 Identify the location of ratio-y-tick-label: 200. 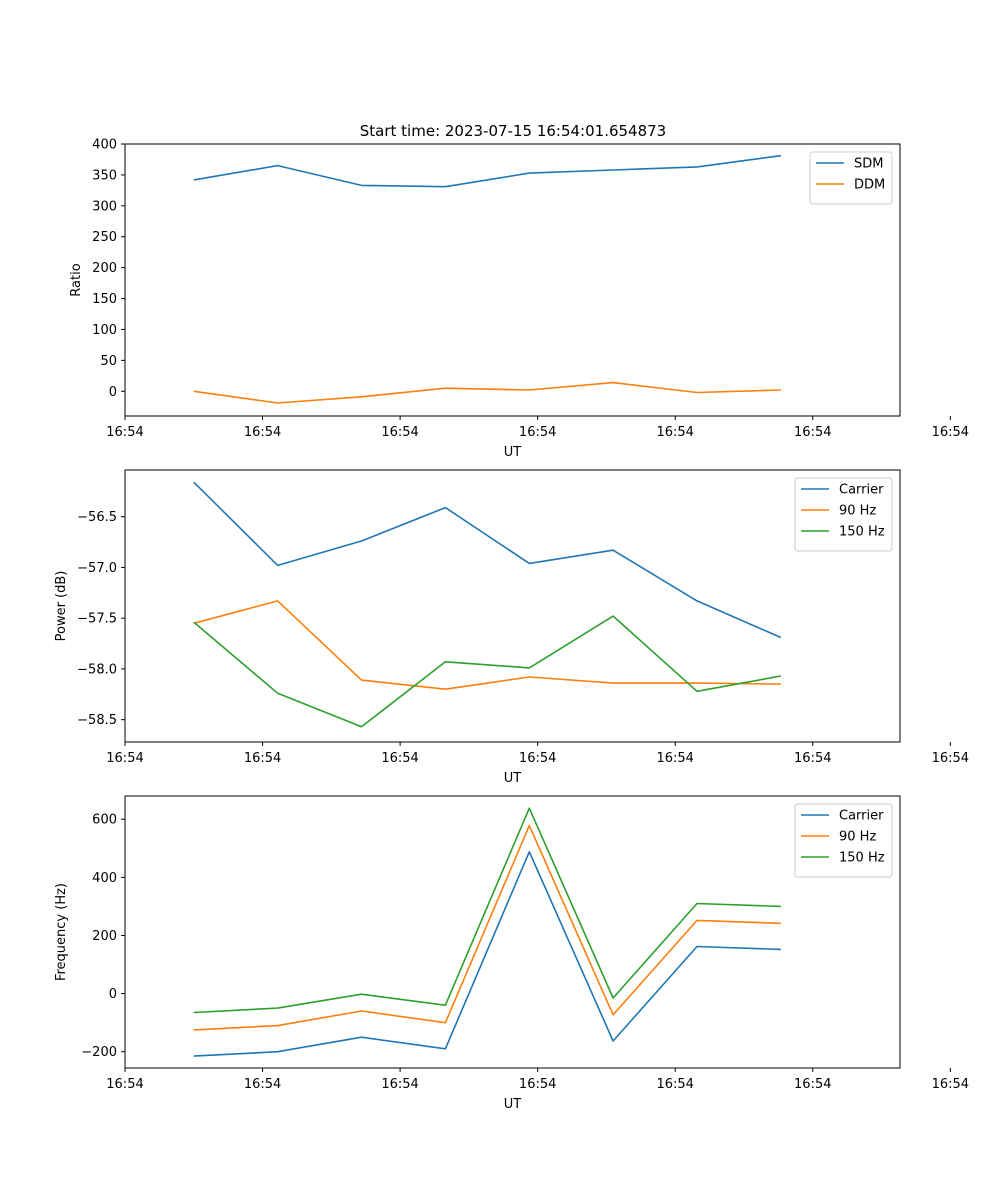
(104, 268).